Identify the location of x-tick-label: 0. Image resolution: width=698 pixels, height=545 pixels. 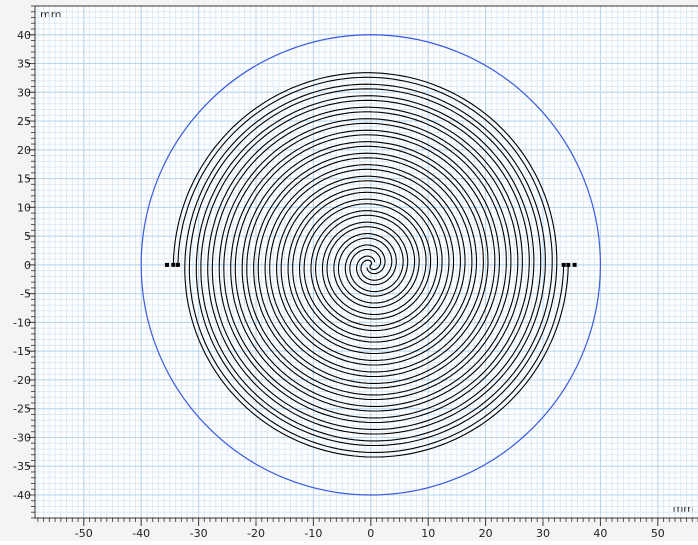
(370, 533).